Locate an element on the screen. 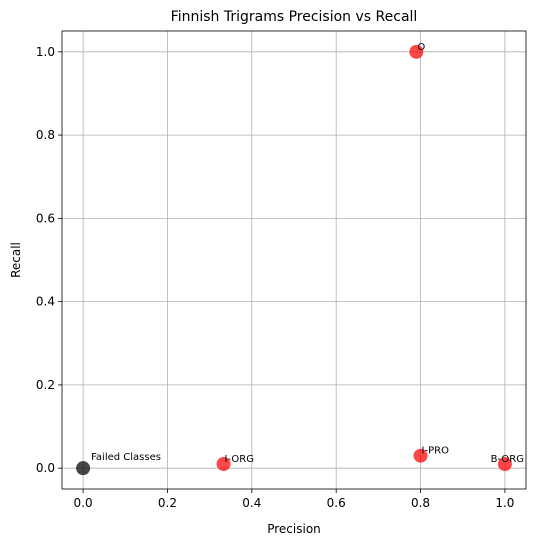 The height and width of the screenshot is (549, 536). data-point-label: Failed Classes is located at coordinates (126, 457).